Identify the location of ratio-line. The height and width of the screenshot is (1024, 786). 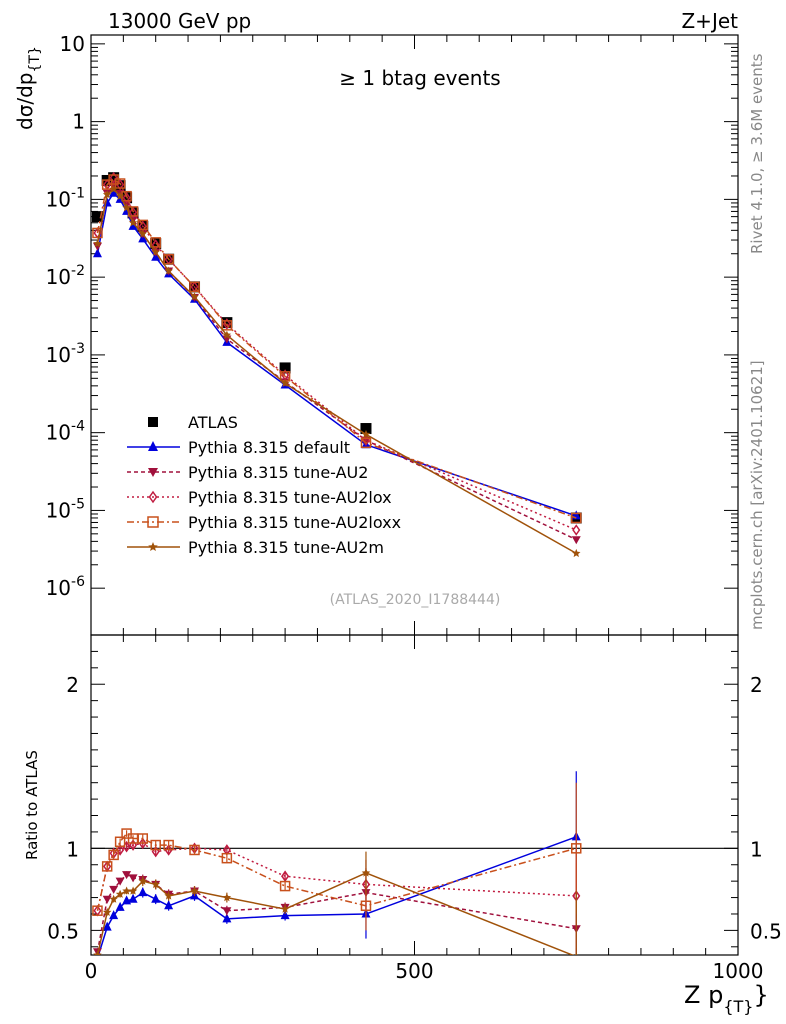
(336, 871).